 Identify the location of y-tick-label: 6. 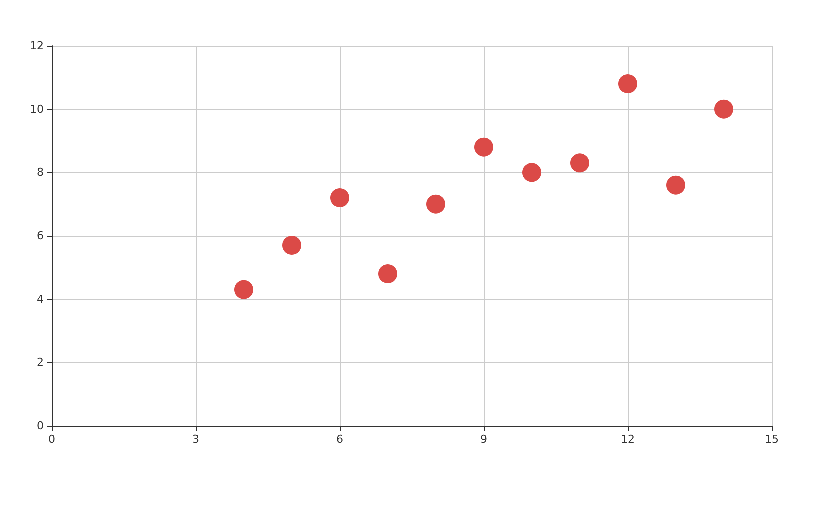
(40, 236).